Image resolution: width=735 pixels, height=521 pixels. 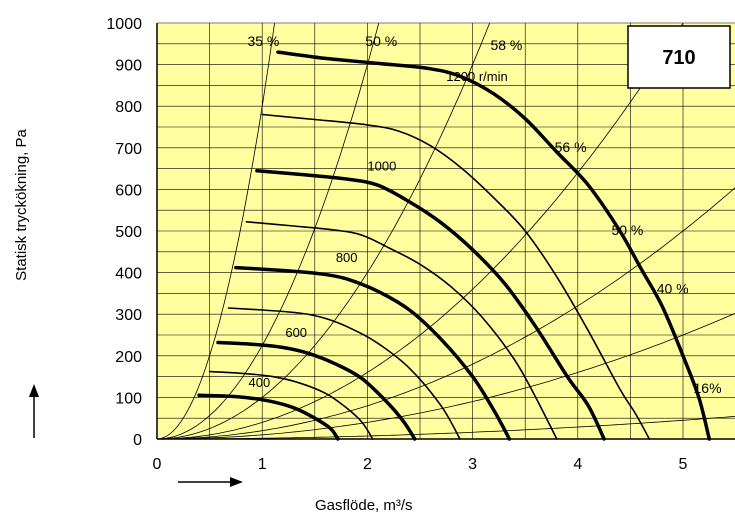 I want to click on speed-curve-label: 600, so click(x=296, y=332).